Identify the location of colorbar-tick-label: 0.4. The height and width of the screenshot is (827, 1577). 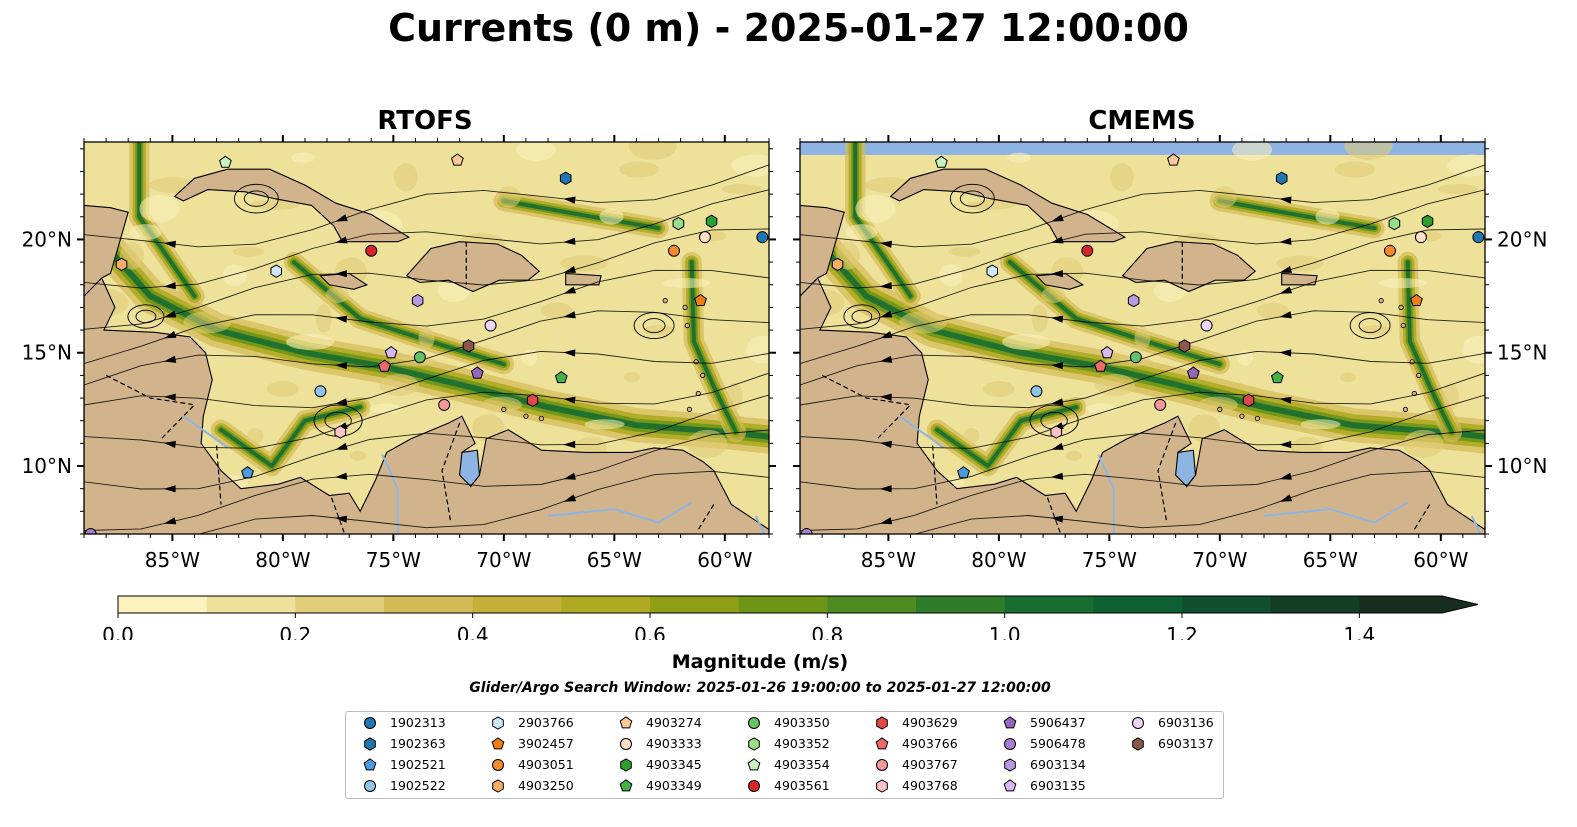
(473, 631).